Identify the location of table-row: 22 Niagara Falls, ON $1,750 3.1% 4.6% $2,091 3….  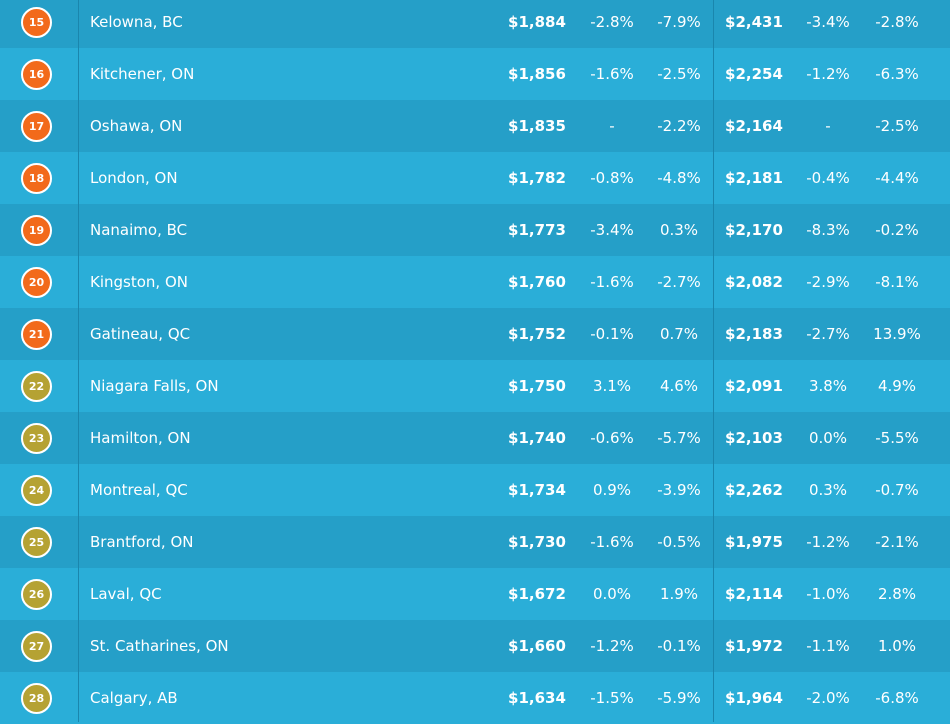
(475, 386).